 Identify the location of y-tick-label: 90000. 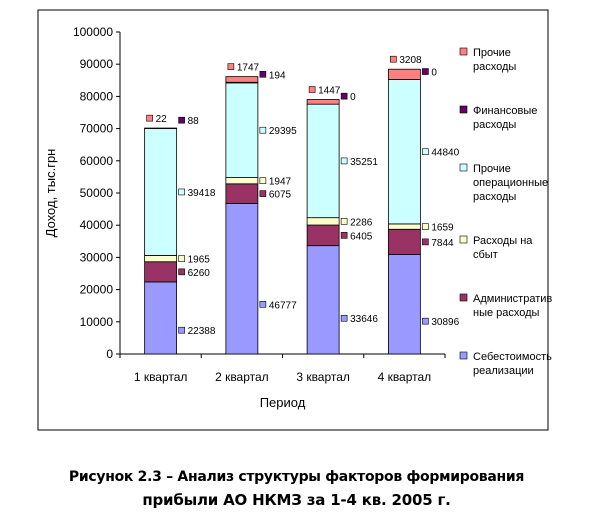
(97, 64).